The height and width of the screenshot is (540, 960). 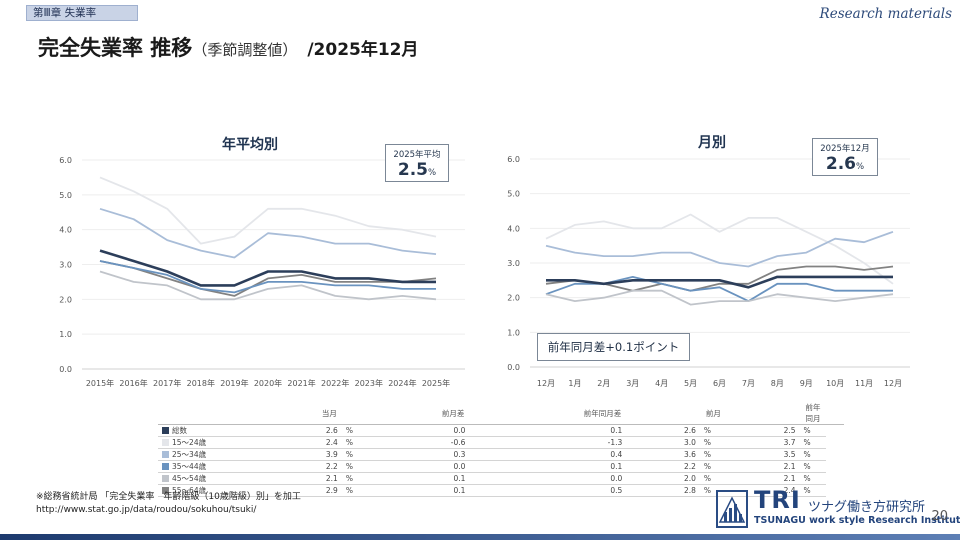 I want to click on table-header-row: 当月 前月差 前年同月差 前月 前年同月, so click(x=501, y=413).